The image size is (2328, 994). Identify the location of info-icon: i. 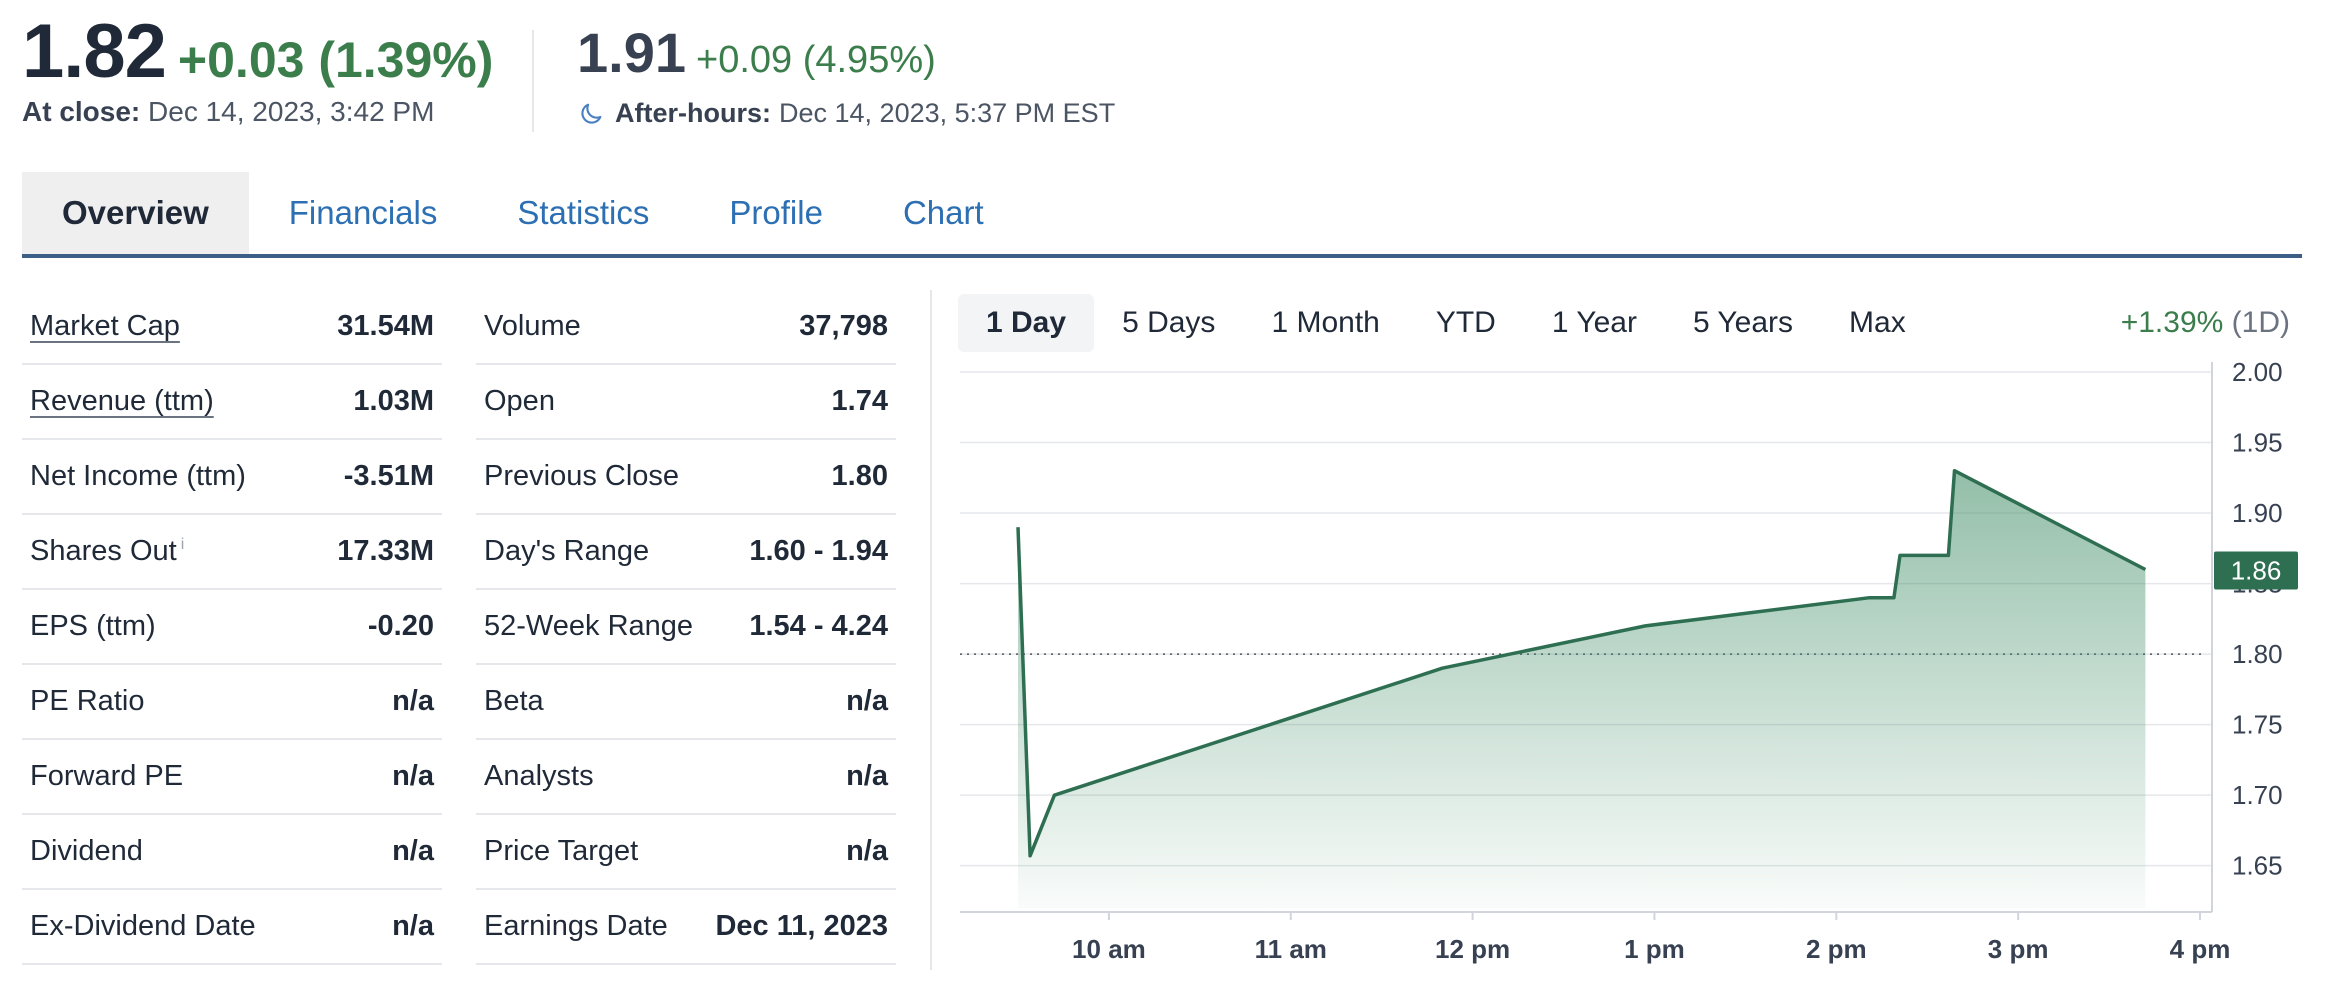
(182, 545).